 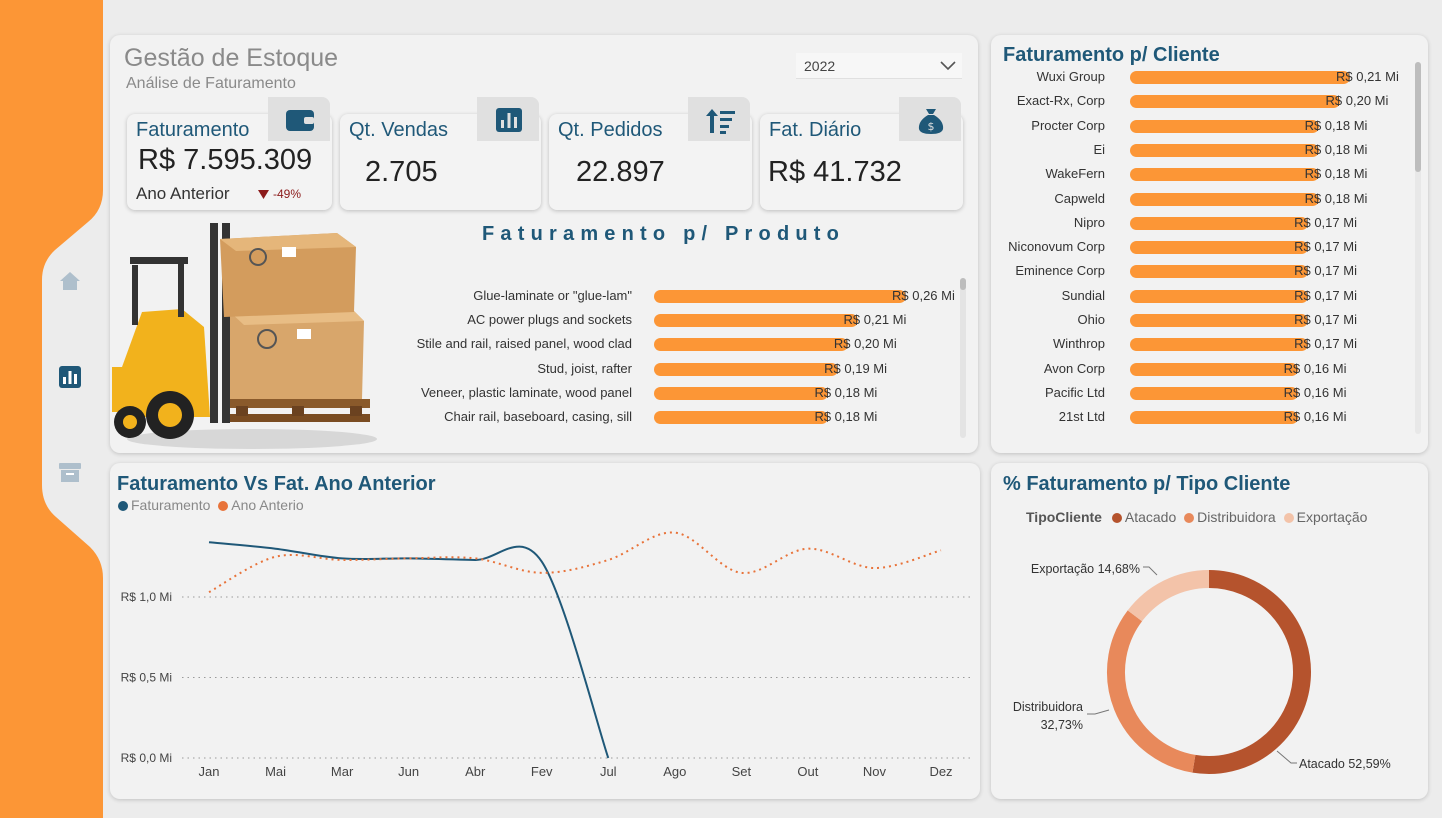 I want to click on bar-chart-icon, so click(x=70, y=377).